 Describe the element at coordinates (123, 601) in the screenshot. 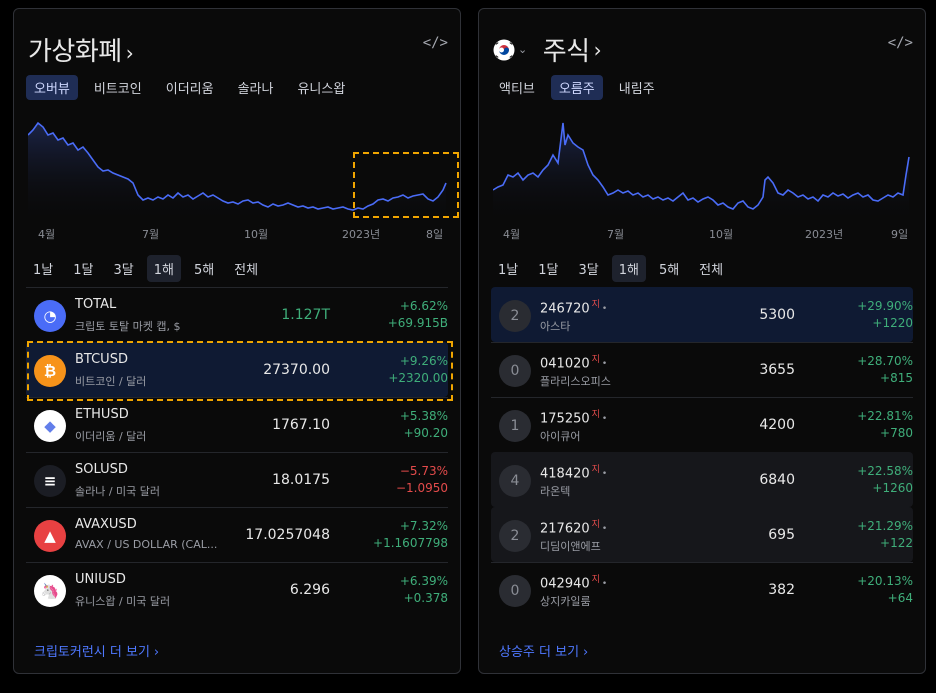

I see `description: 유니스왑 / 미국 달러` at that location.